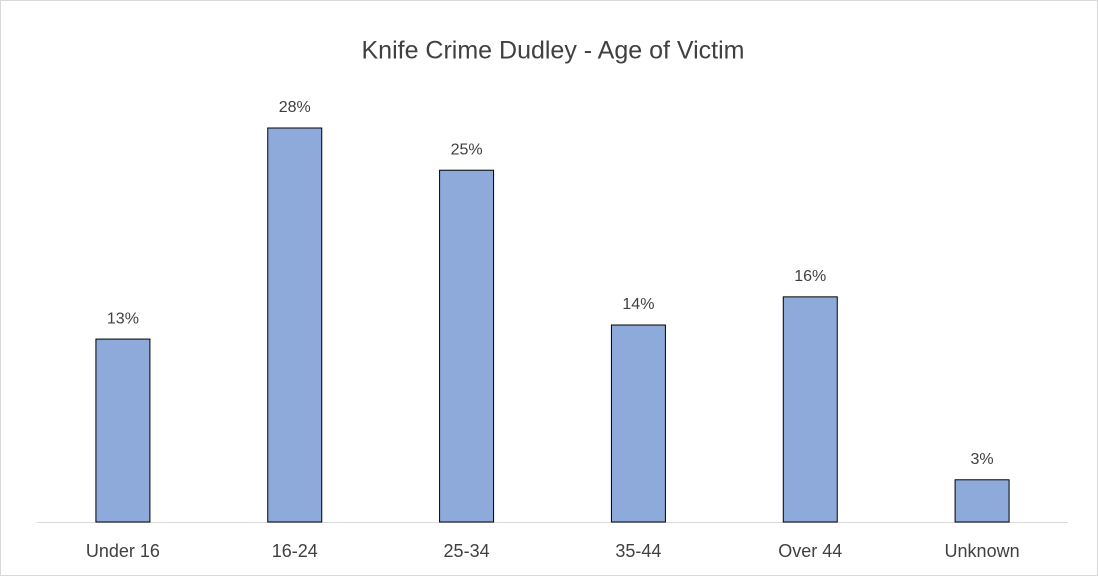  Describe the element at coordinates (467, 551) in the screenshot. I see `x-tick-label: 25-34` at that location.